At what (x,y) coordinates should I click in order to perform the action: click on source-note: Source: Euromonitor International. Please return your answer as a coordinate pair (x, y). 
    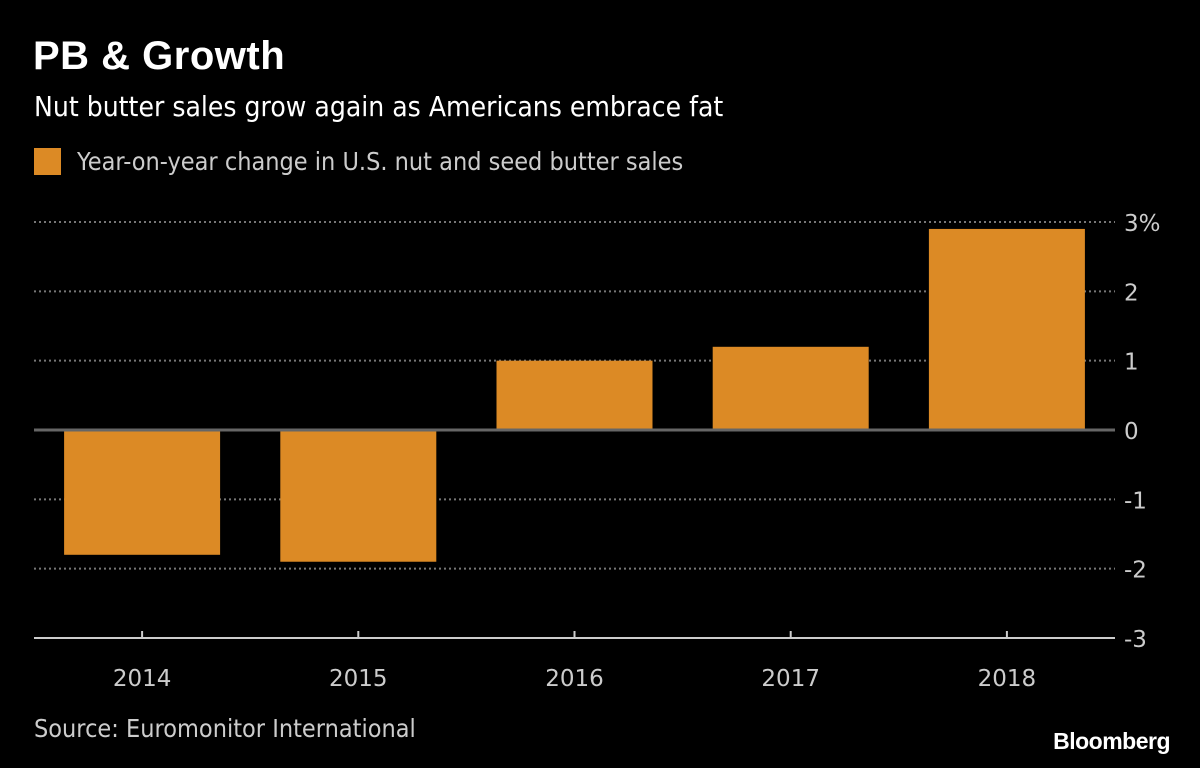
    Looking at the image, I should click on (225, 728).